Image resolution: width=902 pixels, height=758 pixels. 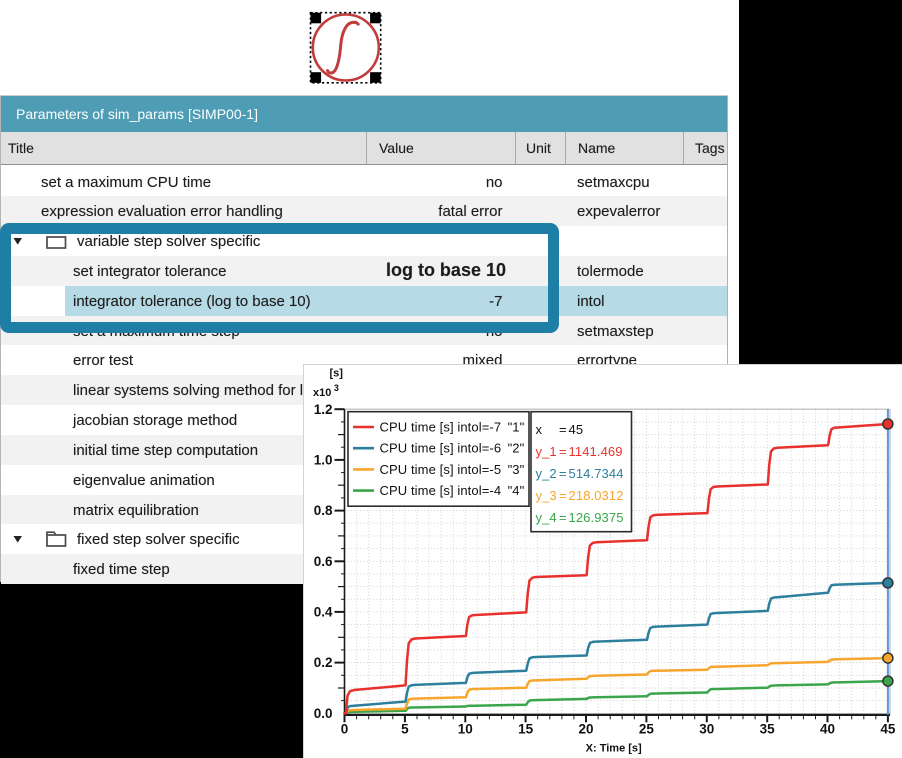 I want to click on svg-text: 1.2, so click(x=323, y=409).